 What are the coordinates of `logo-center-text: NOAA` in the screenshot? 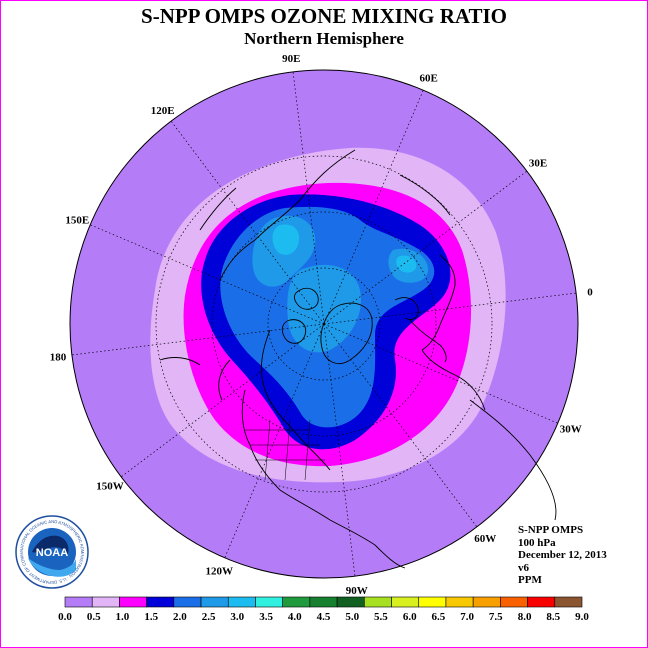 It's located at (52, 553).